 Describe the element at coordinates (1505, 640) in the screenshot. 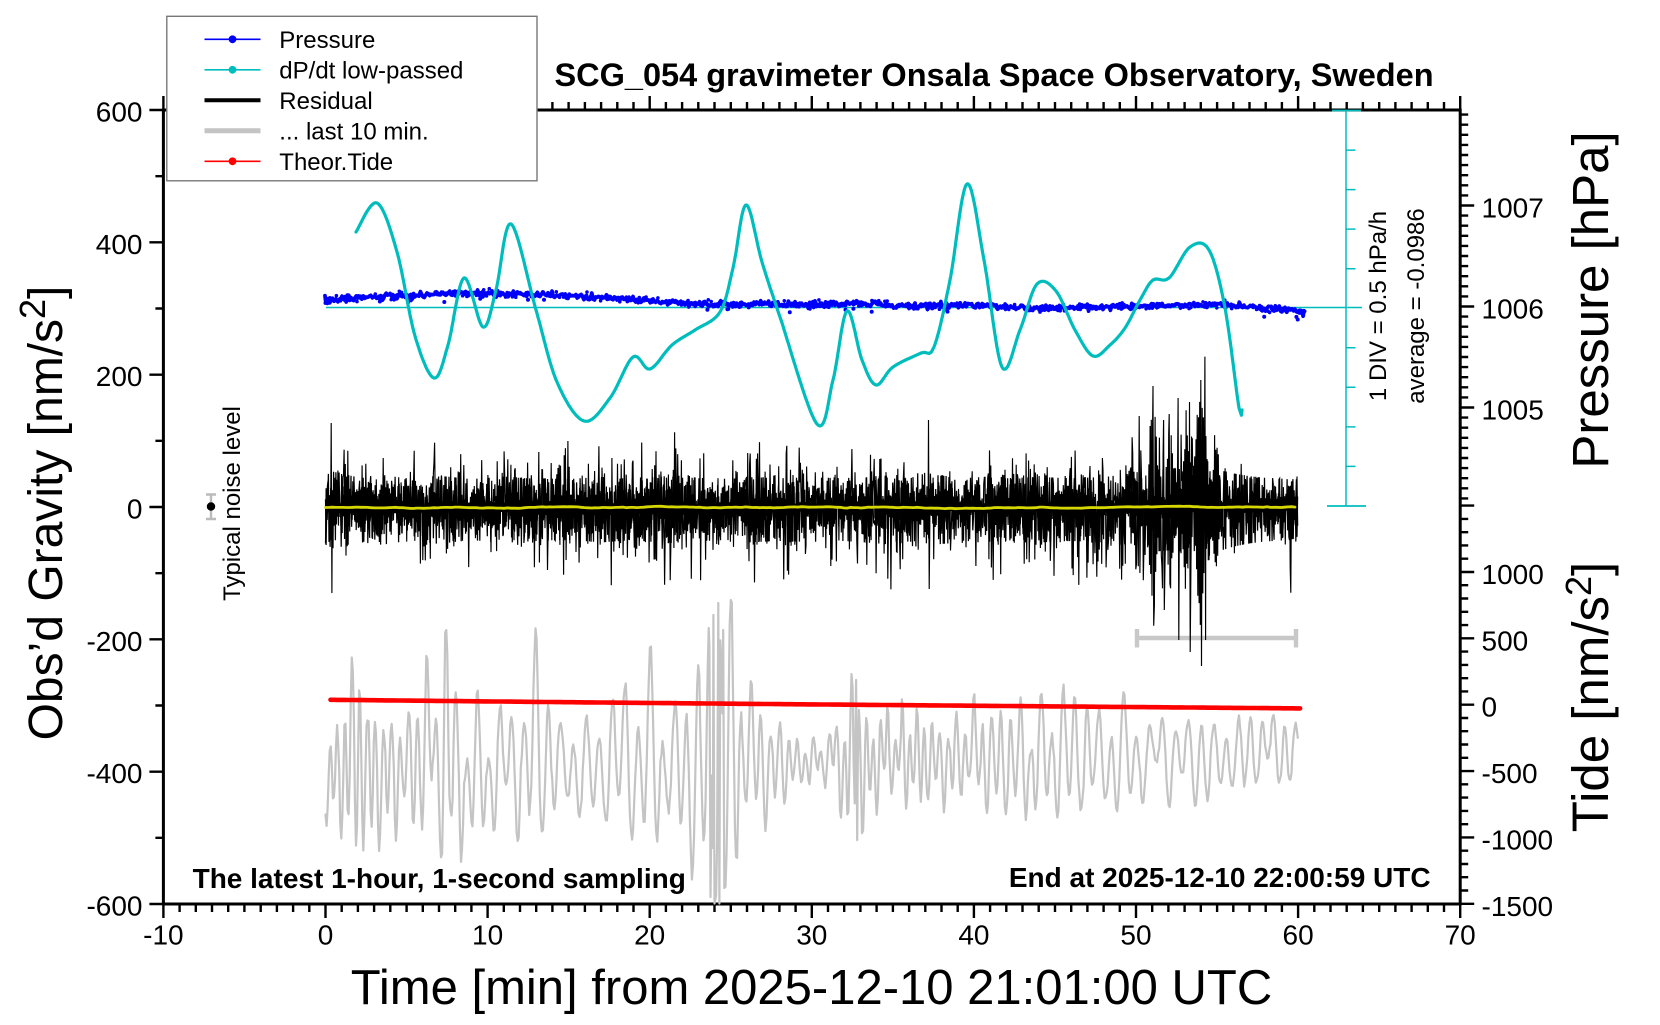

I see `svg-text: 500` at that location.